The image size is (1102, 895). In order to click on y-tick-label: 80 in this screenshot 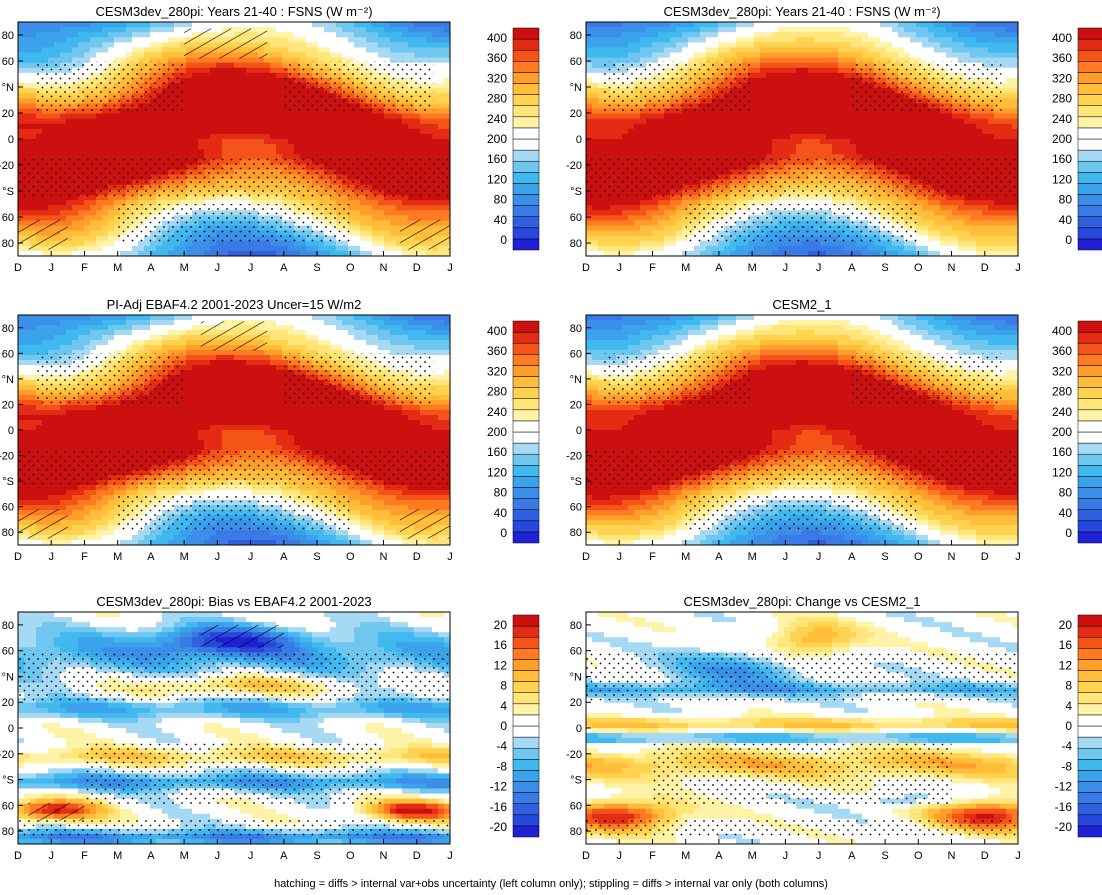, I will do `click(8, 244)`.